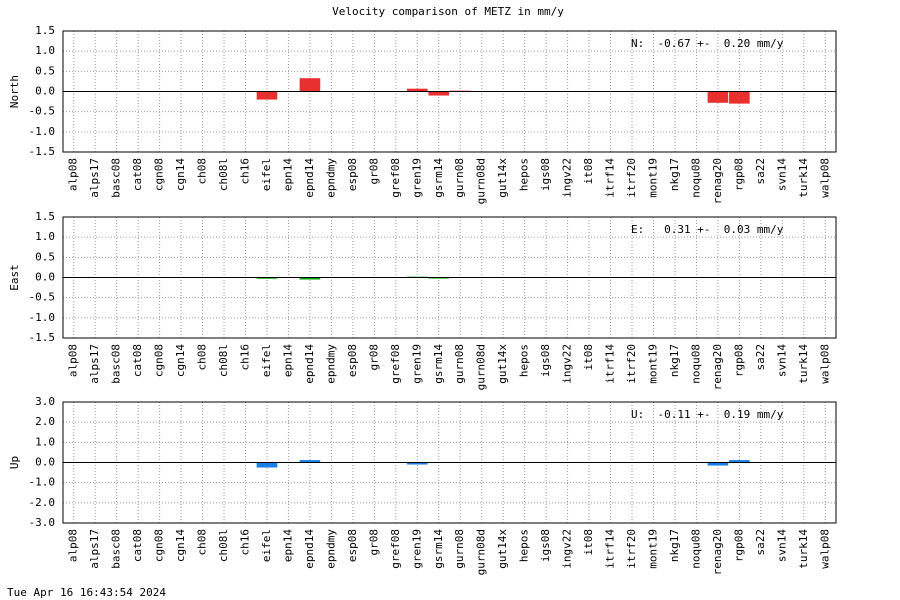 The image size is (900, 600). What do you see at coordinates (14, 462) in the screenshot?
I see `y-axis-label: Up` at bounding box center [14, 462].